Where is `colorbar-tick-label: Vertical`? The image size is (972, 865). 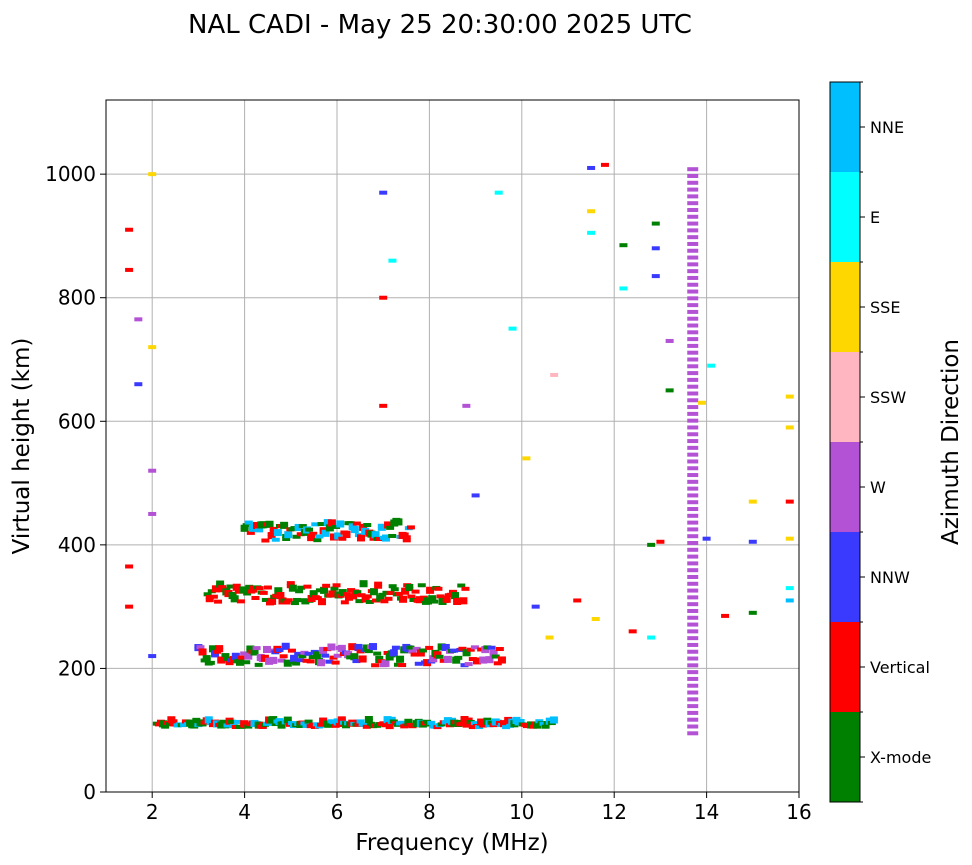 colorbar-tick-label: Vertical is located at coordinates (900, 667).